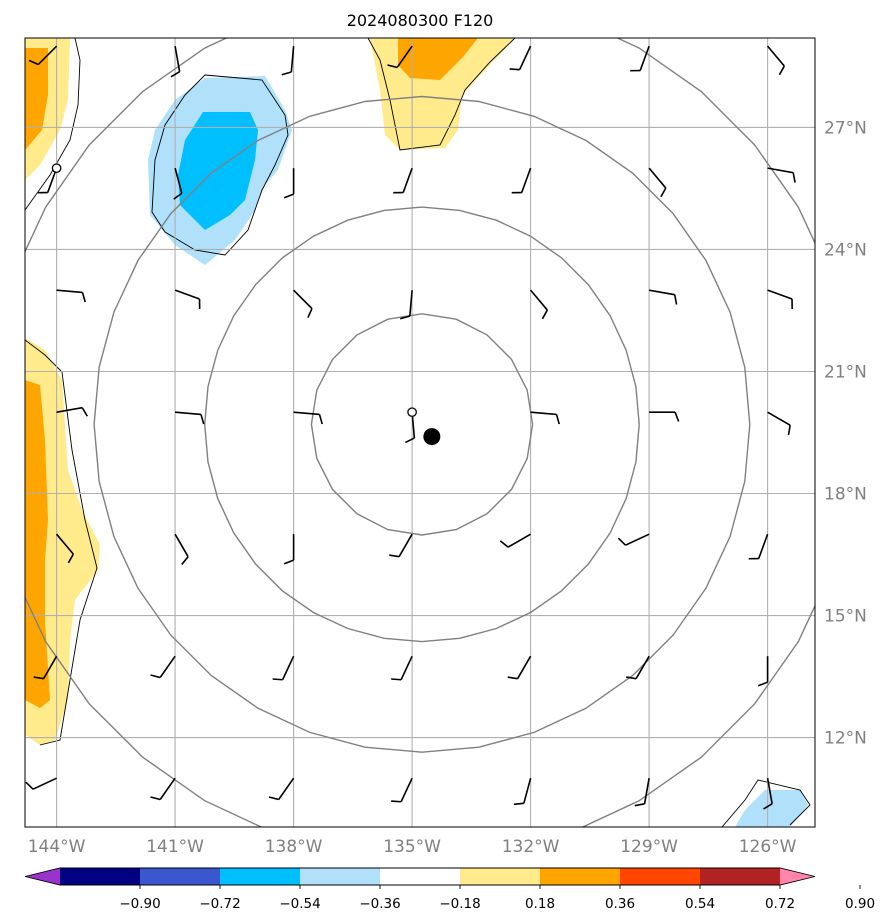  What do you see at coordinates (531, 847) in the screenshot?
I see `lon-tick-label: 132°W` at bounding box center [531, 847].